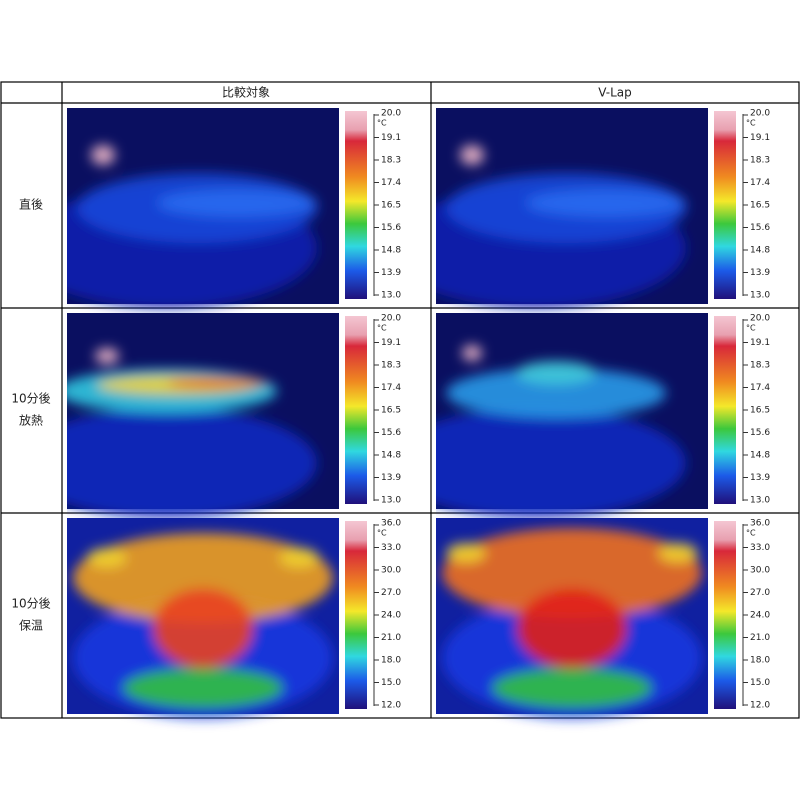 This screenshot has width=800, height=800. I want to click on column-header: 比較対象, so click(246, 92).